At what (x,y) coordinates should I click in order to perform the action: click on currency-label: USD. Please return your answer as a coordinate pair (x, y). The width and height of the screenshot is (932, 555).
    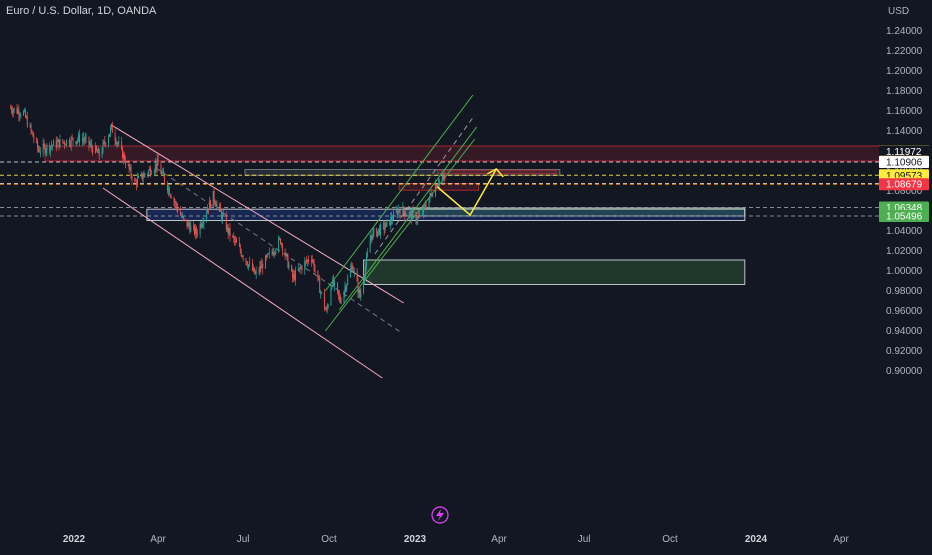
    Looking at the image, I should click on (898, 11).